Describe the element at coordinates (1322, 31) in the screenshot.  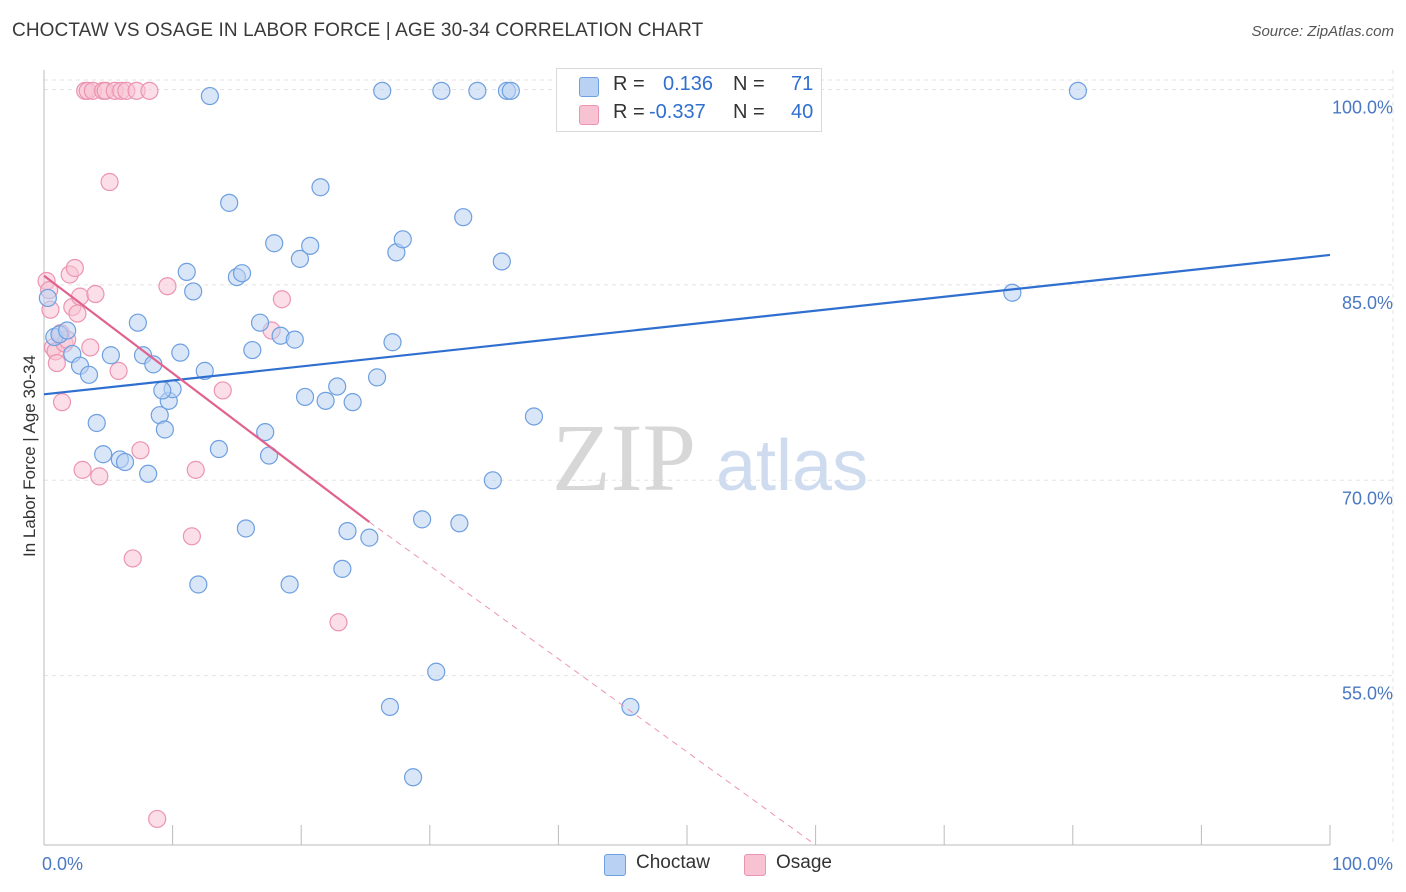
I see `source-label: Source: ZipAtlas.com` at that location.